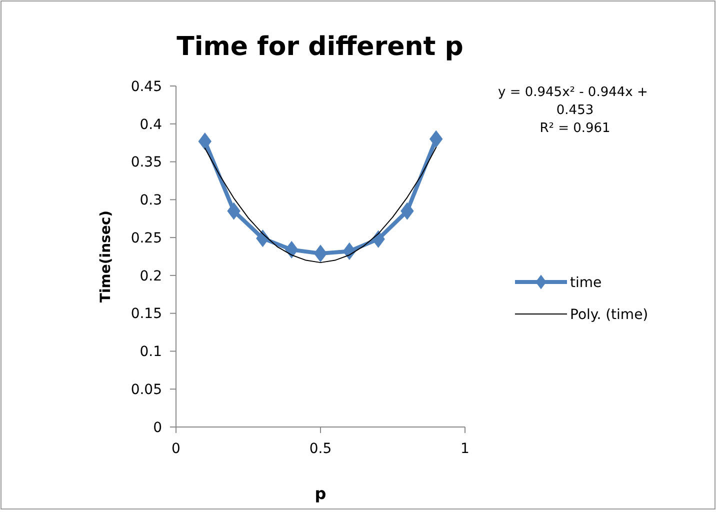  Describe the element at coordinates (320, 449) in the screenshot. I see `x-tick-label: 0.5` at that location.